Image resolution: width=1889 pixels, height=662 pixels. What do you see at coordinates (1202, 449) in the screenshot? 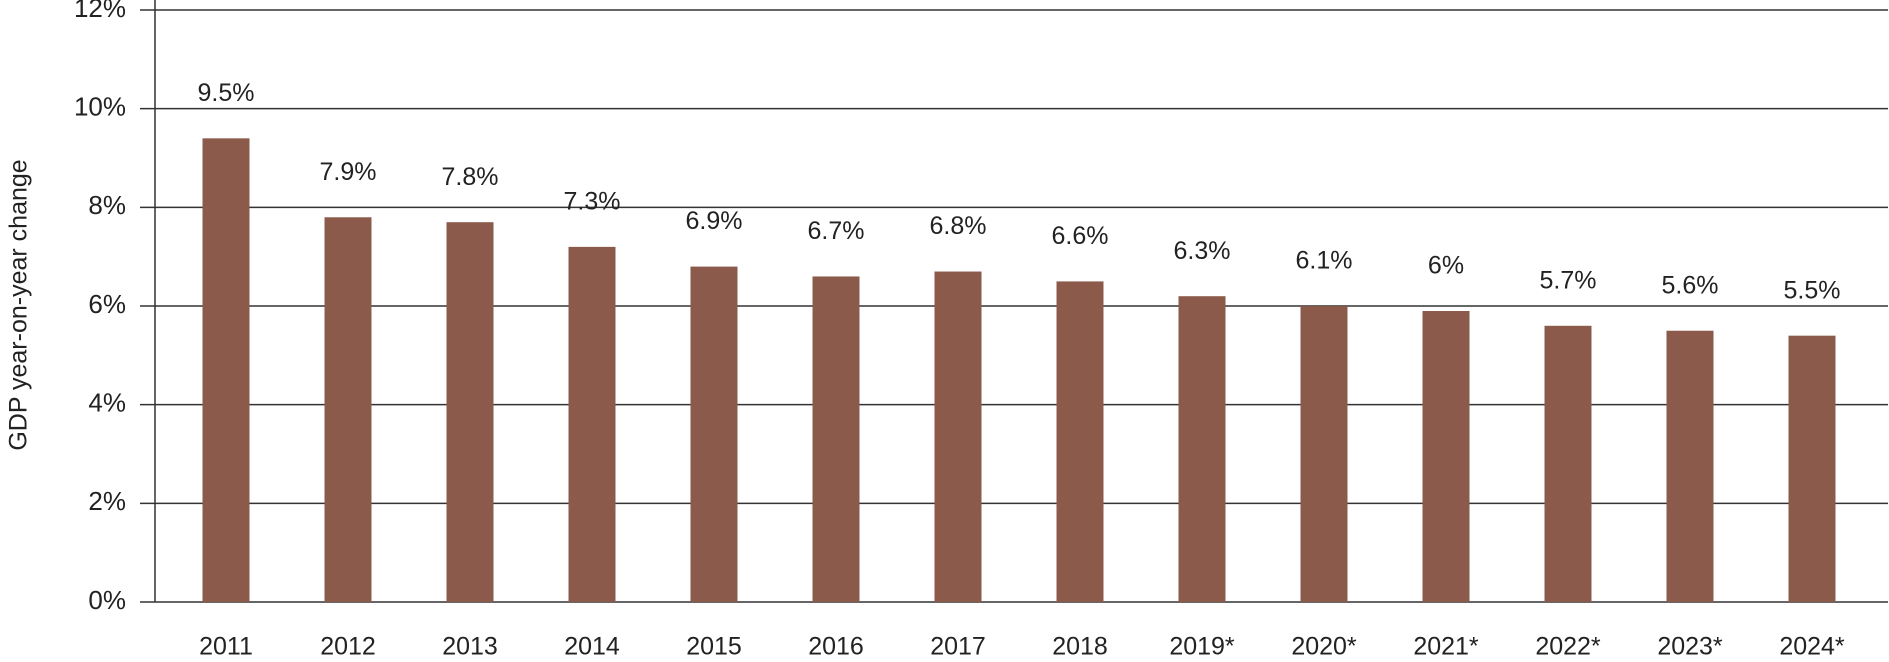
I see `bar-2019` at bounding box center [1202, 449].